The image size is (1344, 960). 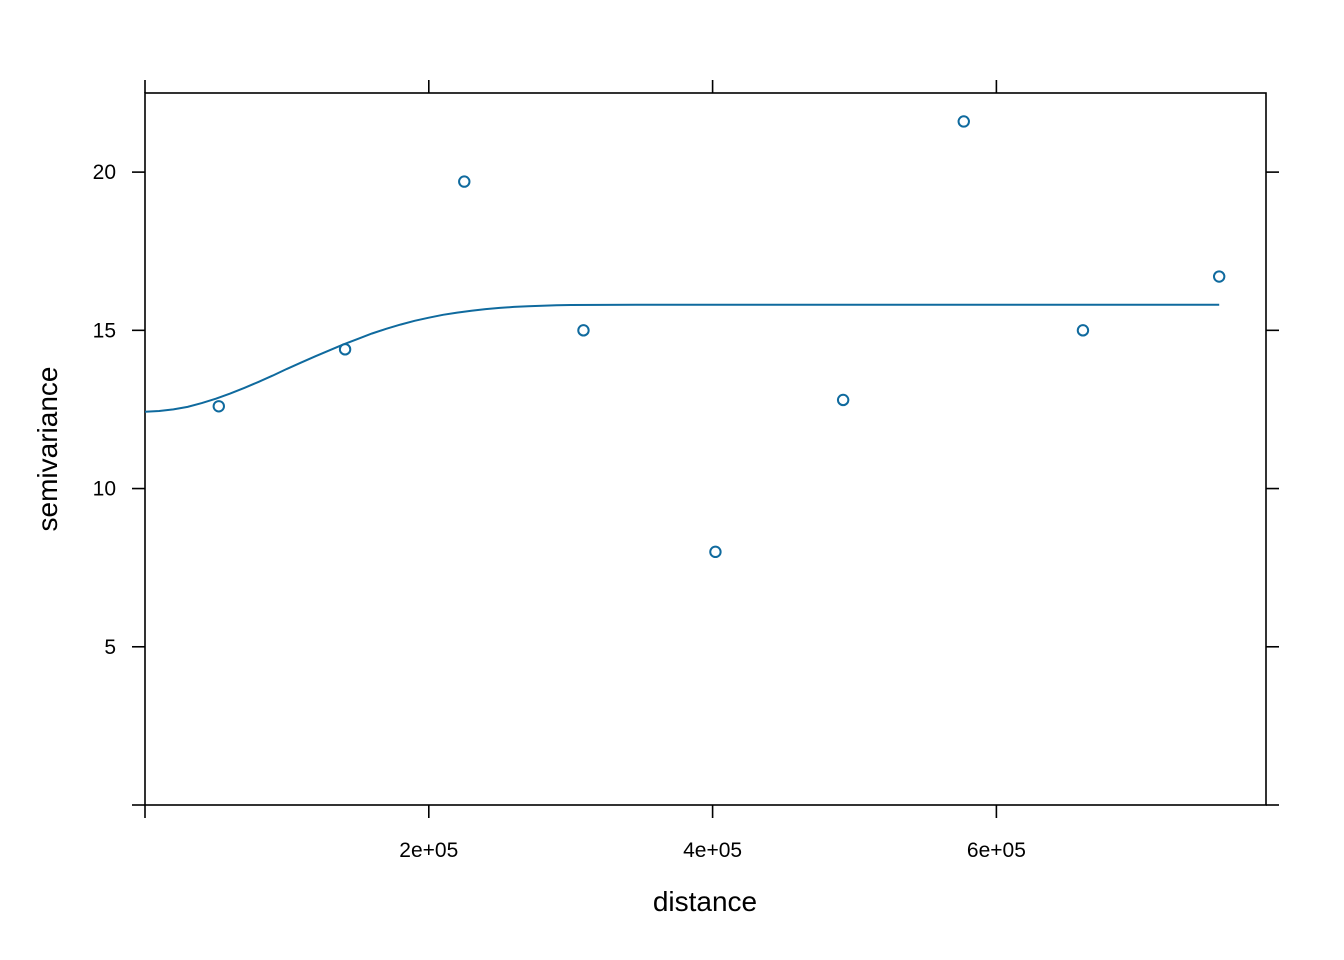 What do you see at coordinates (705, 901) in the screenshot?
I see `x-axis-title: distance` at bounding box center [705, 901].